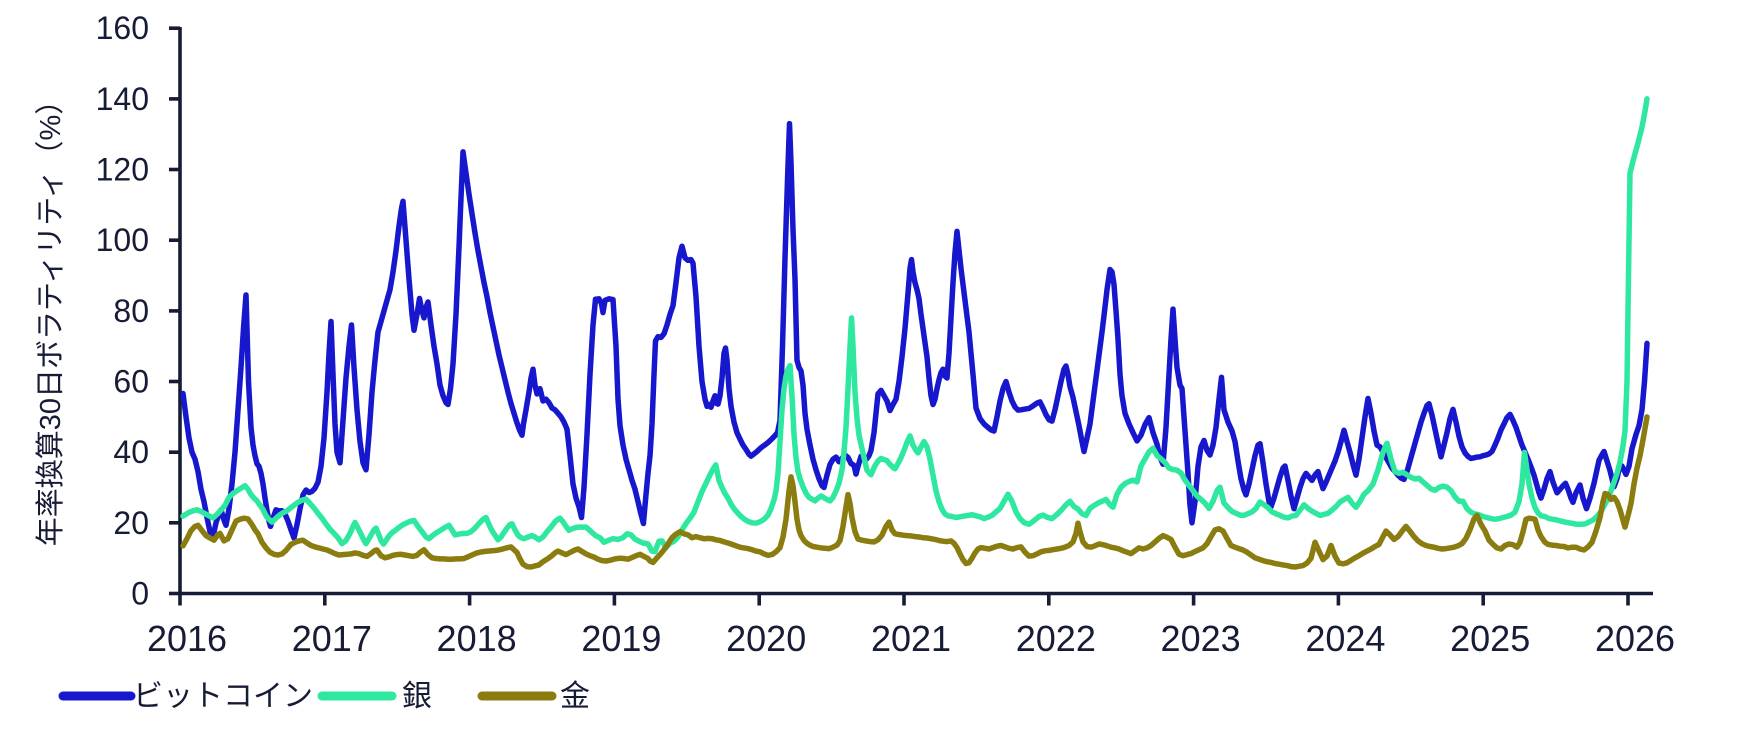 The height and width of the screenshot is (737, 1748). Describe the element at coordinates (766, 638) in the screenshot. I see `svg-text: 2020` at that location.